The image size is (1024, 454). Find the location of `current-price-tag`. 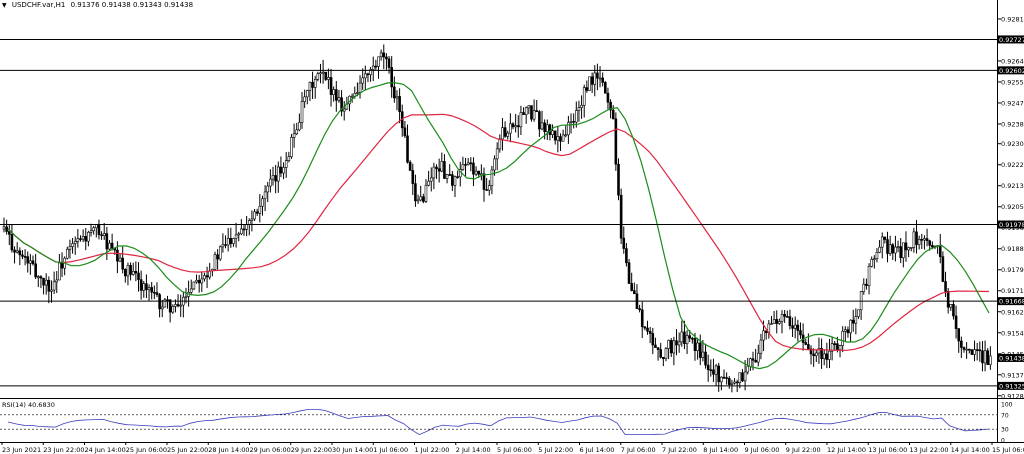

current-price-tag is located at coordinates (1011, 357).